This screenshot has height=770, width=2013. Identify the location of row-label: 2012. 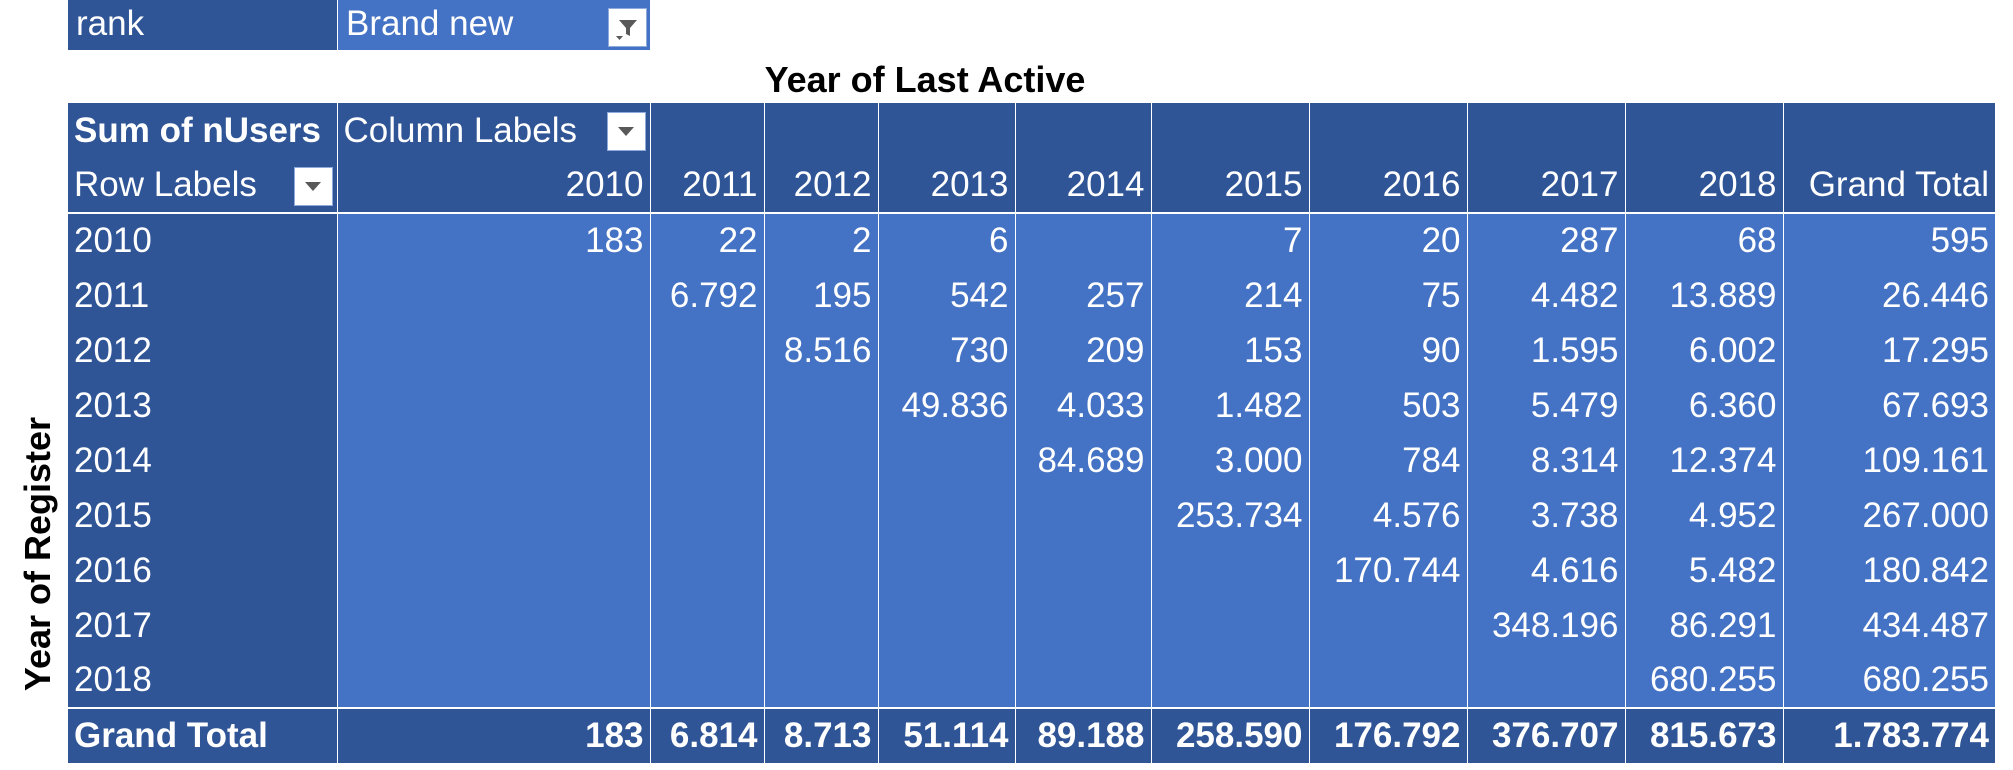
(202, 350).